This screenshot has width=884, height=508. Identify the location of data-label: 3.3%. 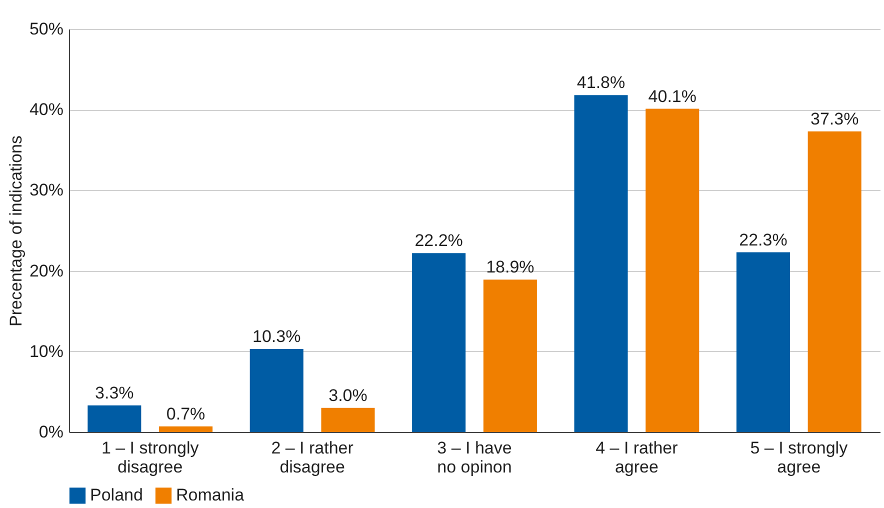
(114, 392).